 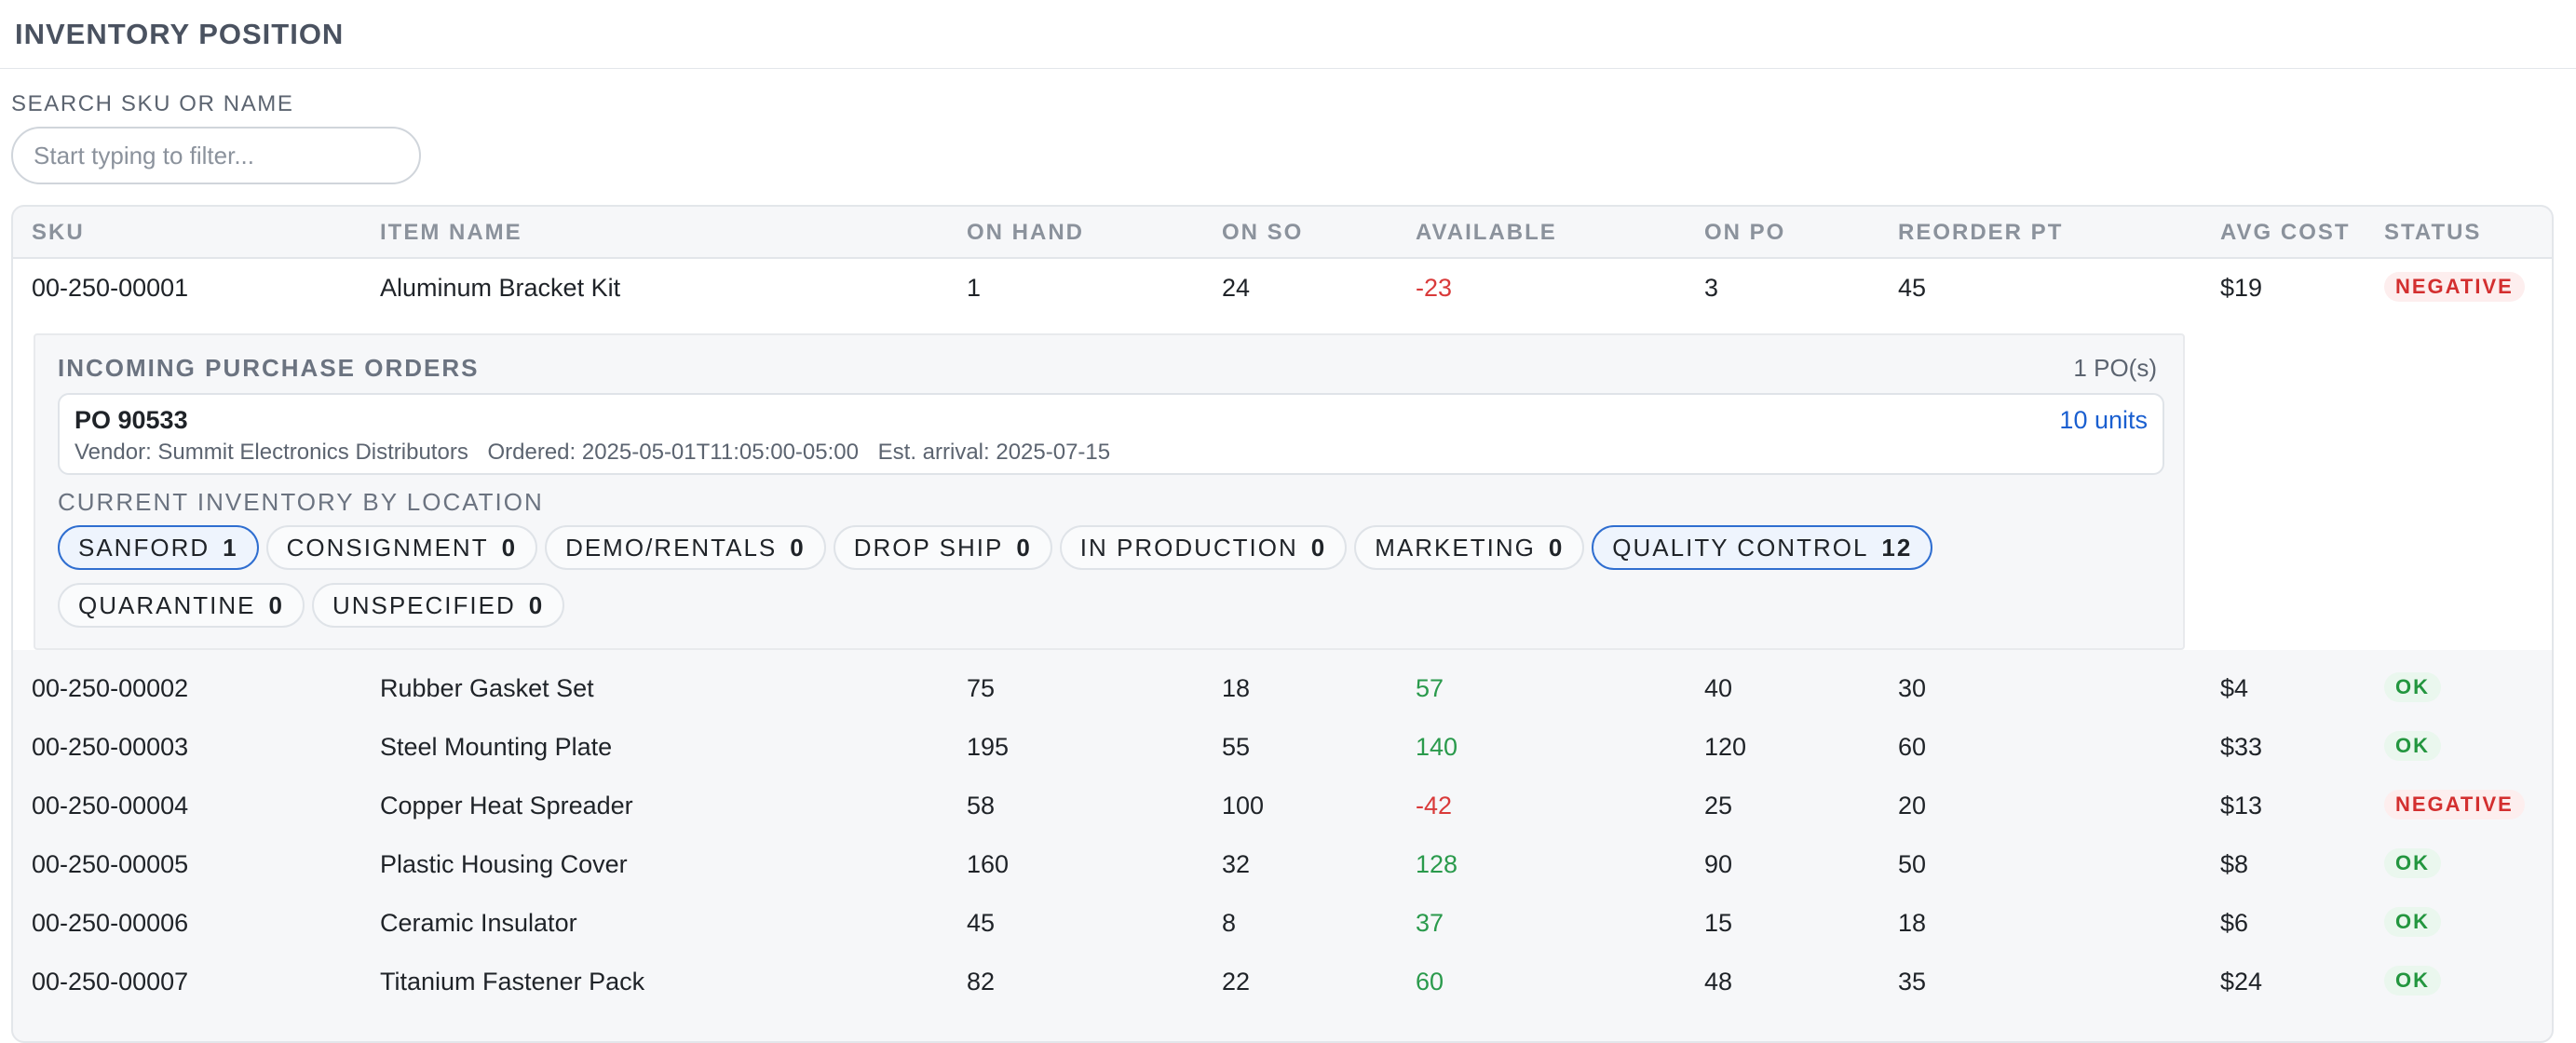 What do you see at coordinates (1025, 232) in the screenshot?
I see `column-header-on-hand: ON HAND` at bounding box center [1025, 232].